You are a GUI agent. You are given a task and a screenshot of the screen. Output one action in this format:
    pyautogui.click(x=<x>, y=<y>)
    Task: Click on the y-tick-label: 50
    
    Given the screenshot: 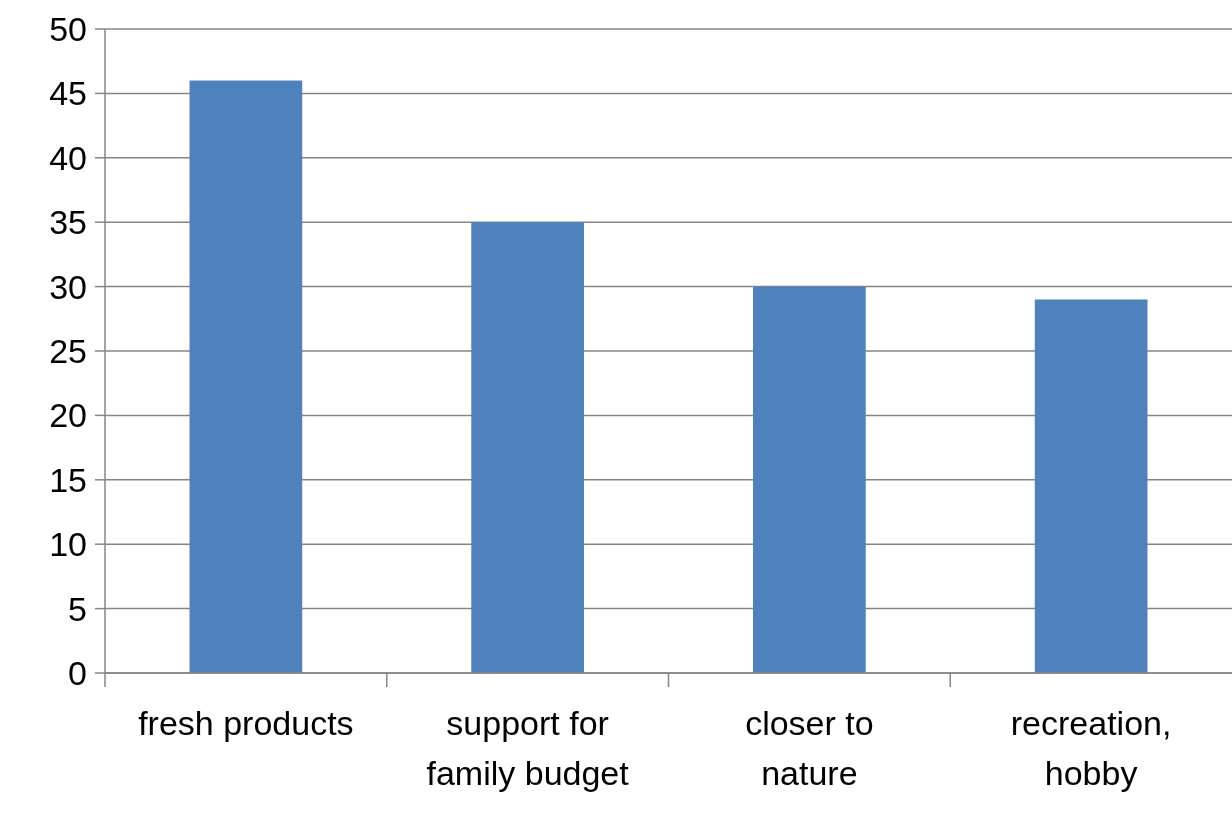 What is the action you would take?
    pyautogui.click(x=68, y=28)
    